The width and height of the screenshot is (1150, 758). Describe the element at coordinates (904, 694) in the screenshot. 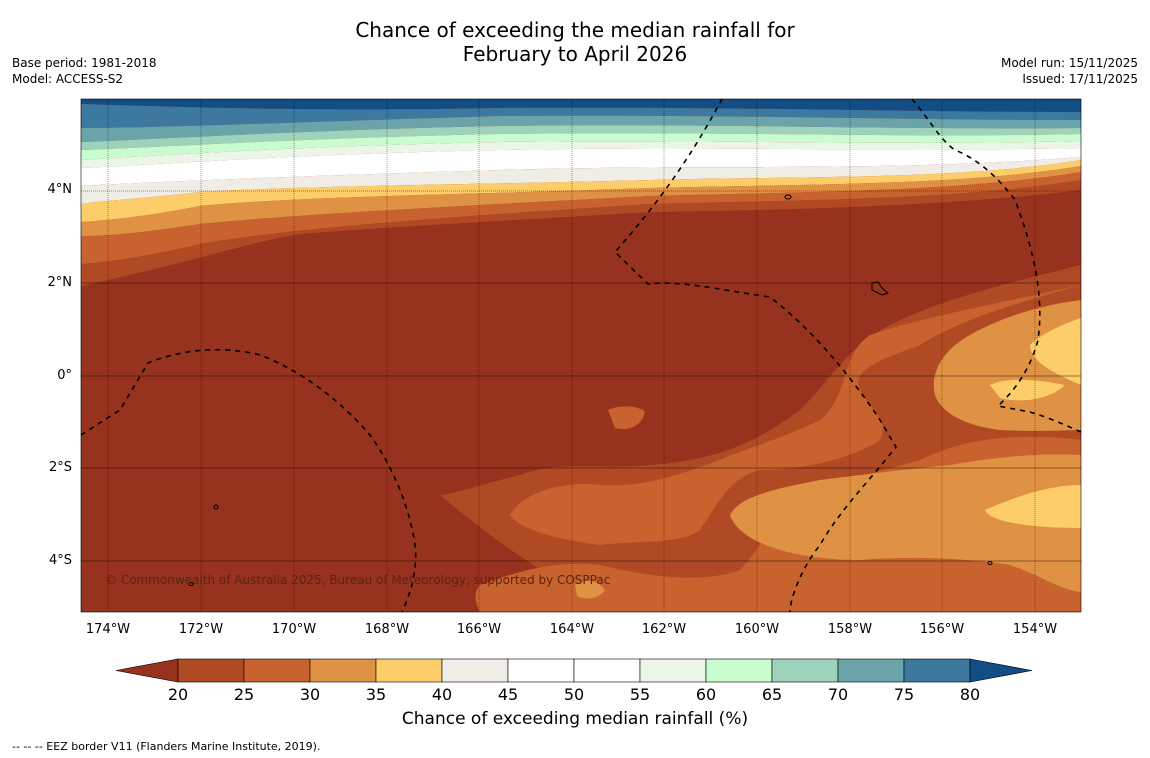

I see `colorbar-tick-75: 75` at that location.